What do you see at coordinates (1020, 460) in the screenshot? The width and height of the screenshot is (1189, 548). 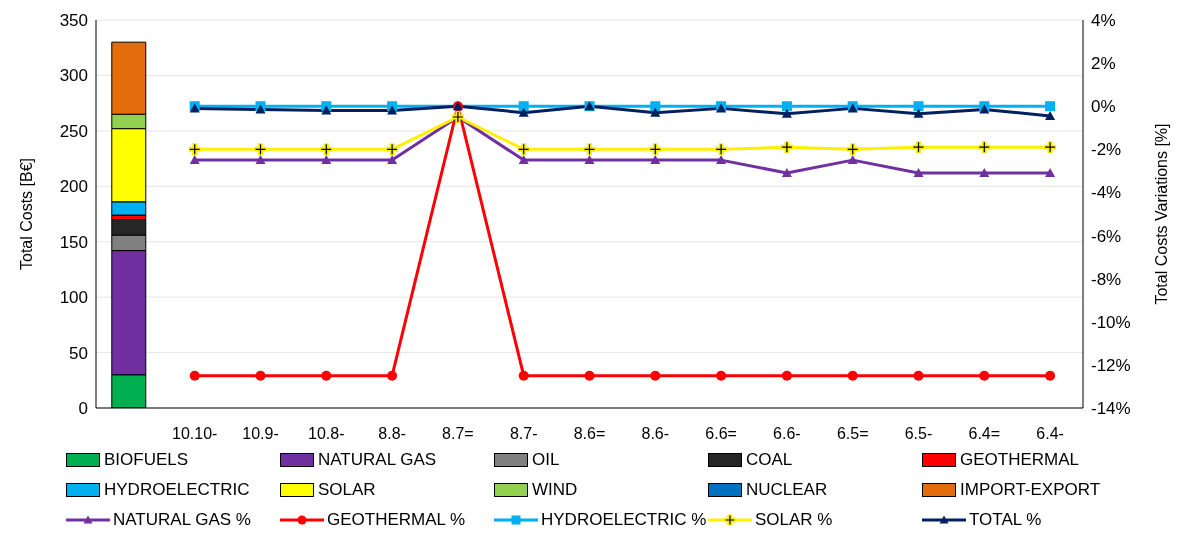 I see `legend-label: GEOTHERMAL` at bounding box center [1020, 460].